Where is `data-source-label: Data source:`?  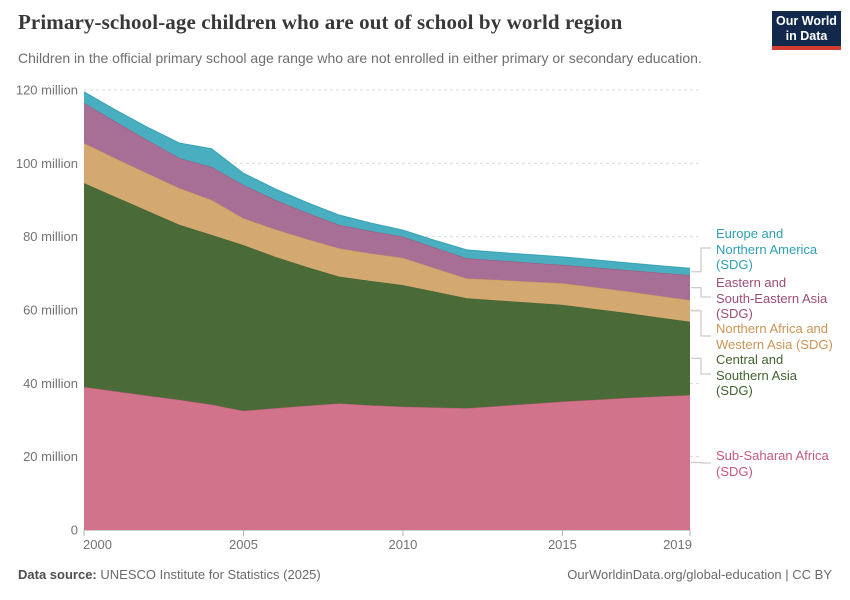
data-source-label: Data source: is located at coordinates (57, 574).